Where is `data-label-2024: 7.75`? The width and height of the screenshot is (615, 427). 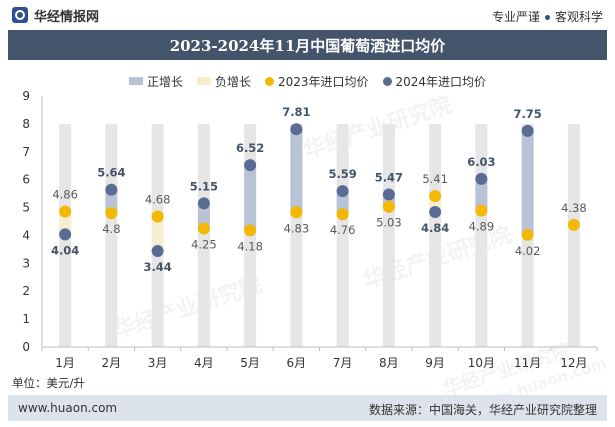 data-label-2024: 7.75 is located at coordinates (527, 114).